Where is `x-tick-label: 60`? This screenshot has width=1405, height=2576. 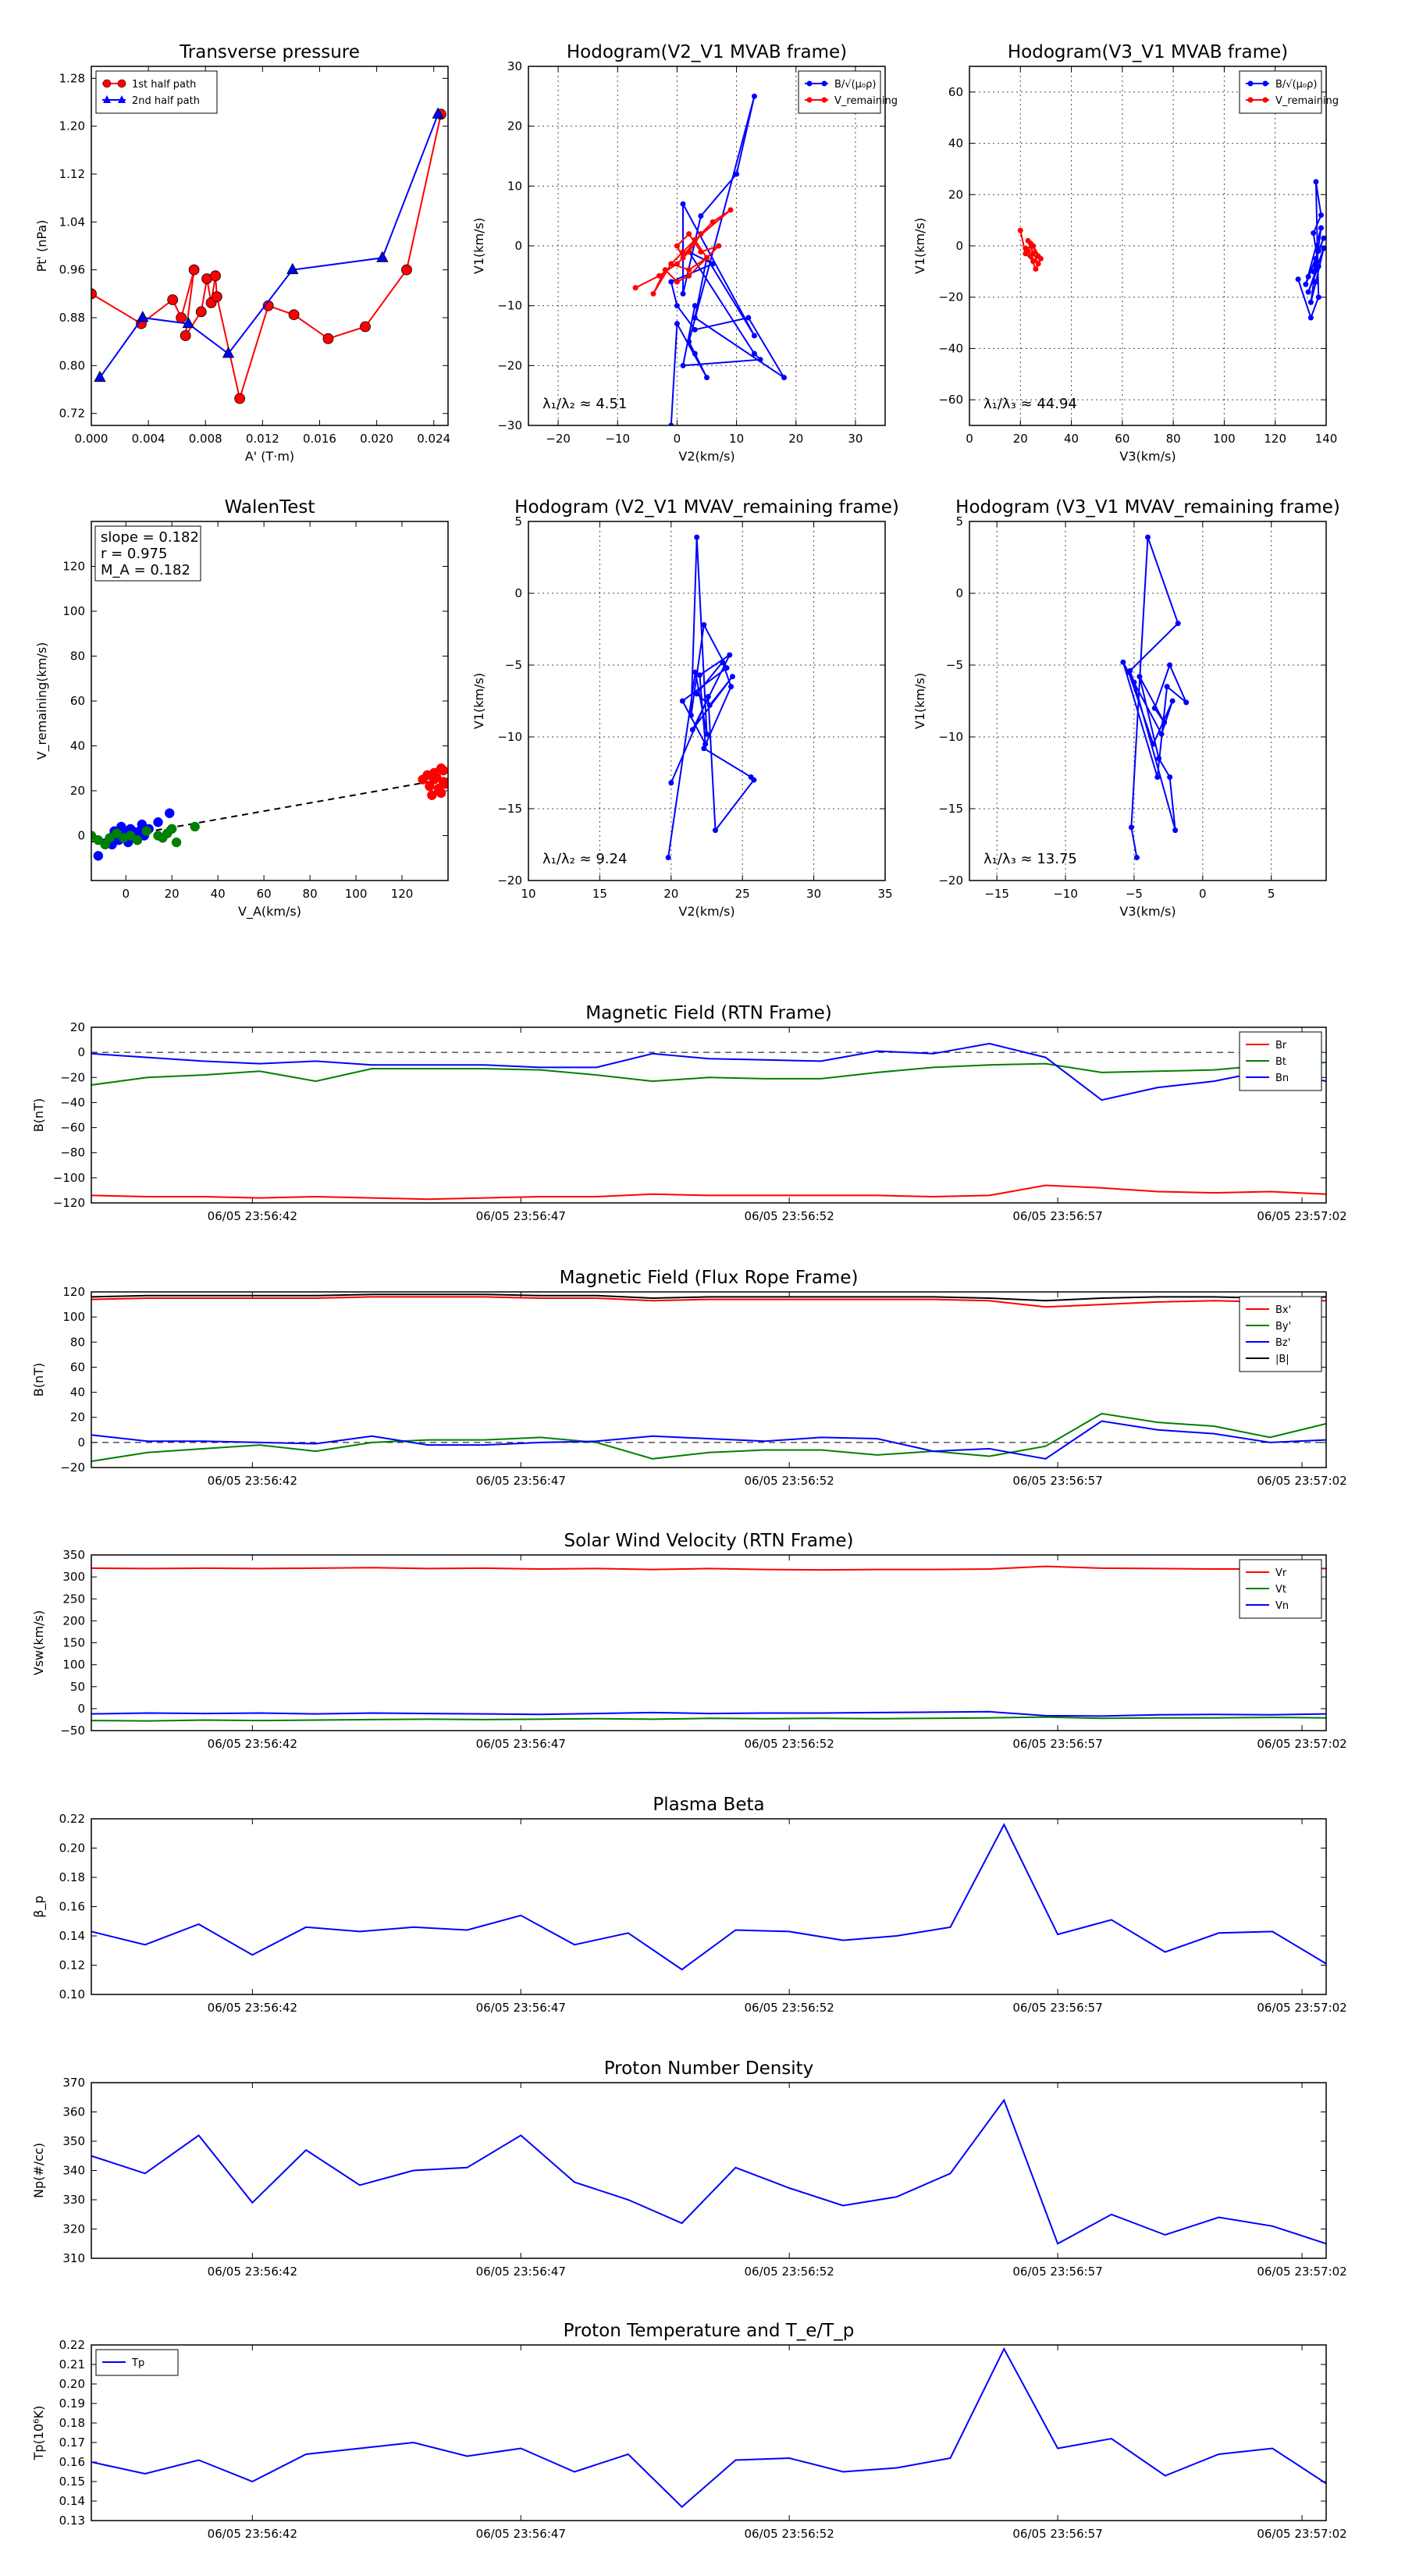
x-tick-label: 60 is located at coordinates (264, 894).